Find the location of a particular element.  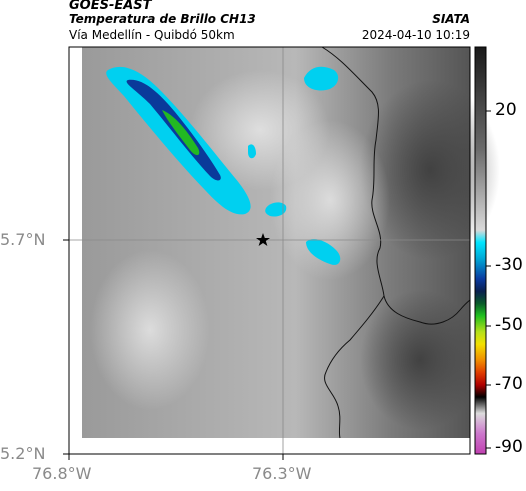

cold-cloud-band-core is located at coordinates (173, 130).